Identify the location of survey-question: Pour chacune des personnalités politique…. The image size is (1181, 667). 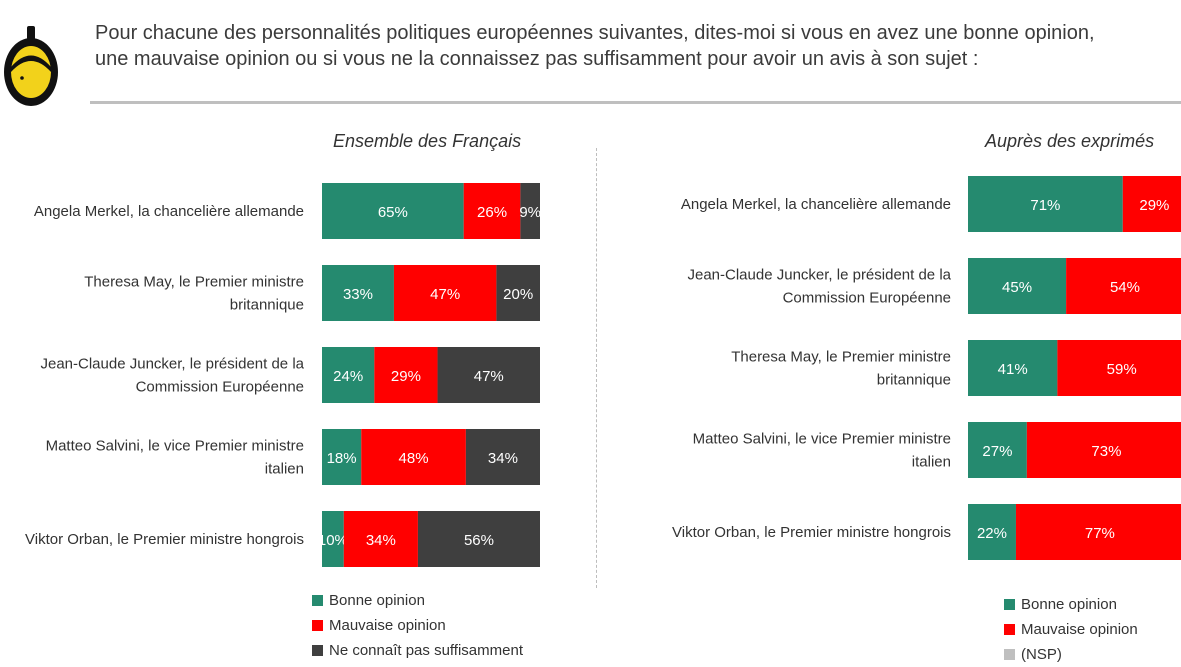
(638, 46).